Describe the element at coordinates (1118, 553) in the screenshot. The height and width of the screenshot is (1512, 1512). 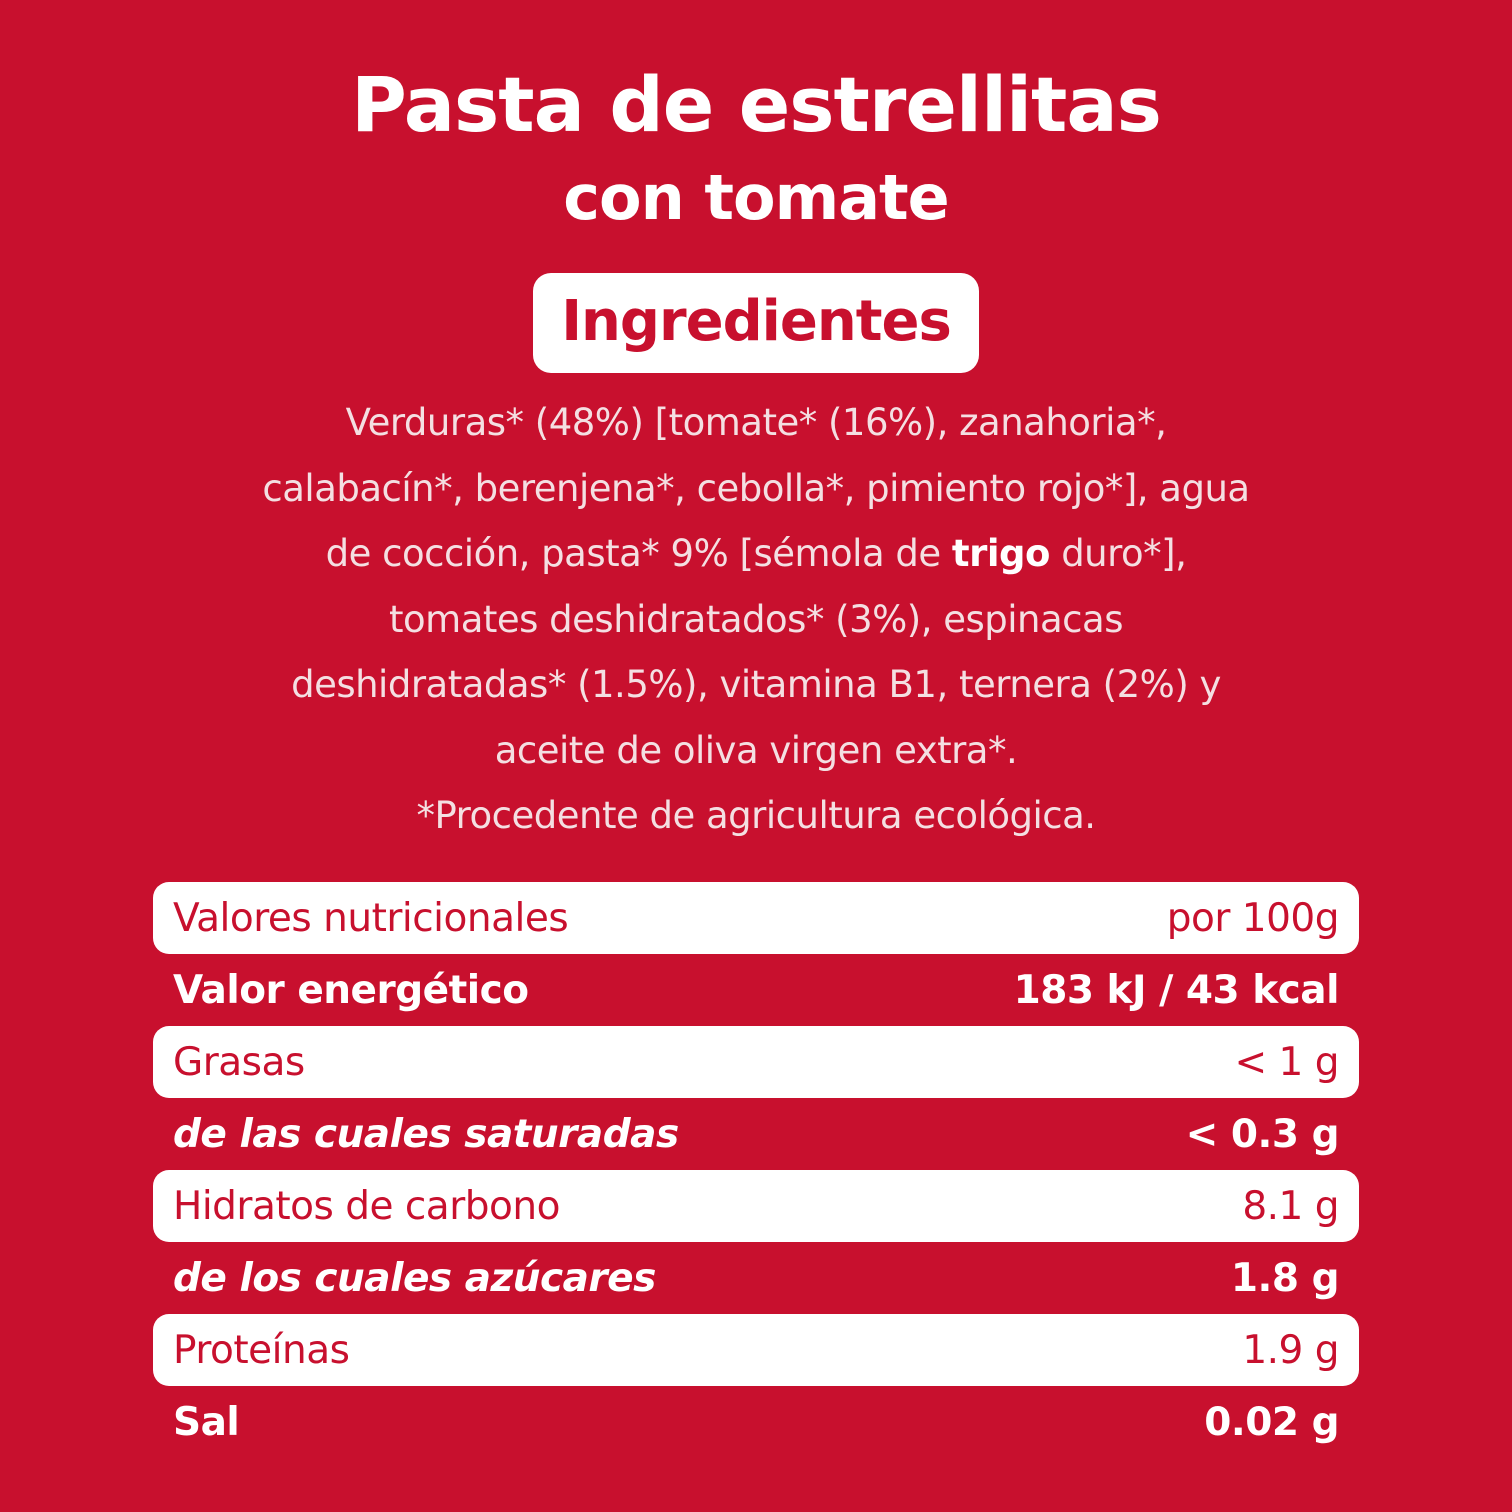
I see `ingredients-line-part: duro*],` at that location.